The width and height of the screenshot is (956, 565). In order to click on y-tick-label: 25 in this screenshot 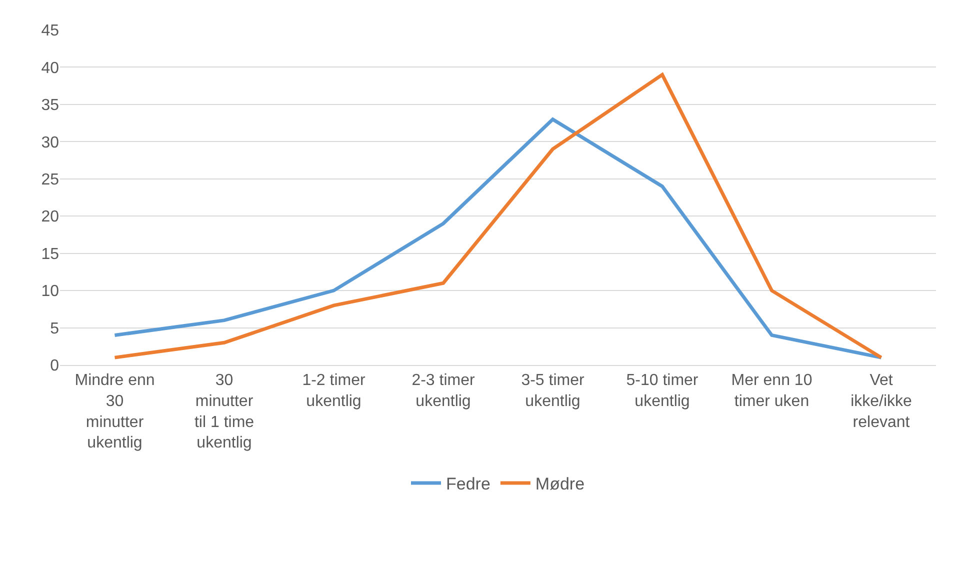, I will do `click(50, 179)`.